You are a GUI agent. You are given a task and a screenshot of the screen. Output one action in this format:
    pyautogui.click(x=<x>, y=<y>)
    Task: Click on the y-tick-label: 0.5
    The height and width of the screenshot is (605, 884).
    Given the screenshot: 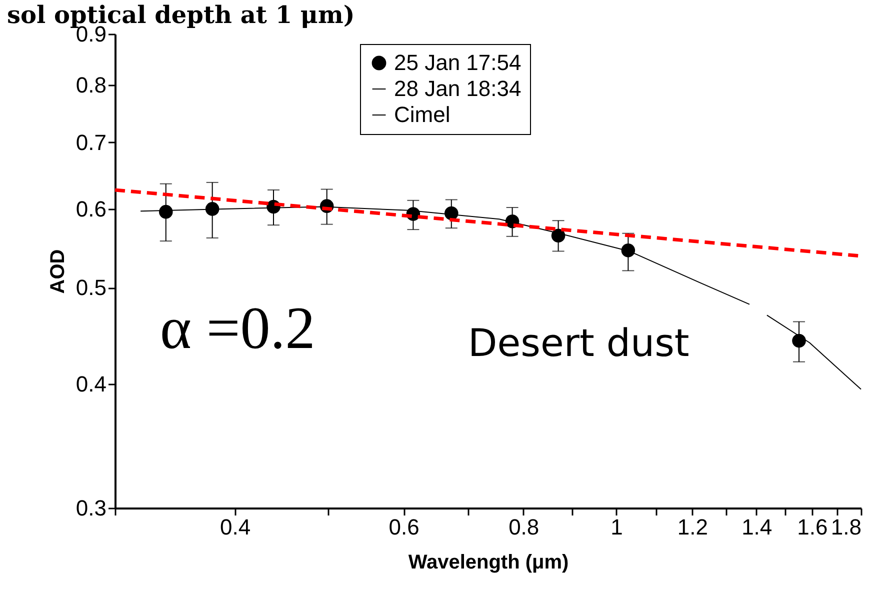 What is the action you would take?
    pyautogui.click(x=91, y=287)
    